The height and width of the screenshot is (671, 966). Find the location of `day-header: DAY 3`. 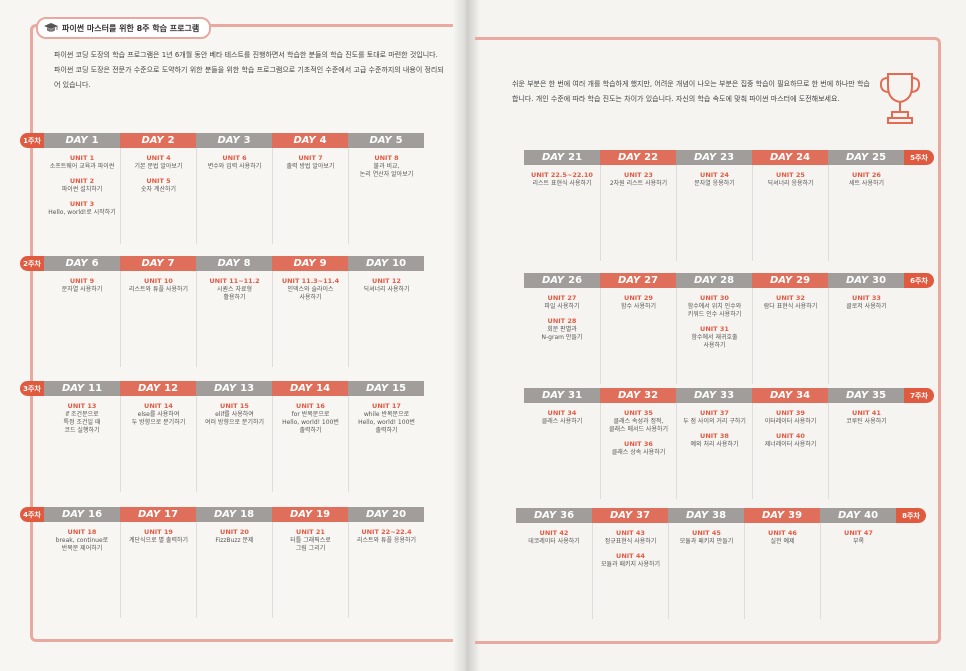

day-header: DAY 3 is located at coordinates (234, 140).